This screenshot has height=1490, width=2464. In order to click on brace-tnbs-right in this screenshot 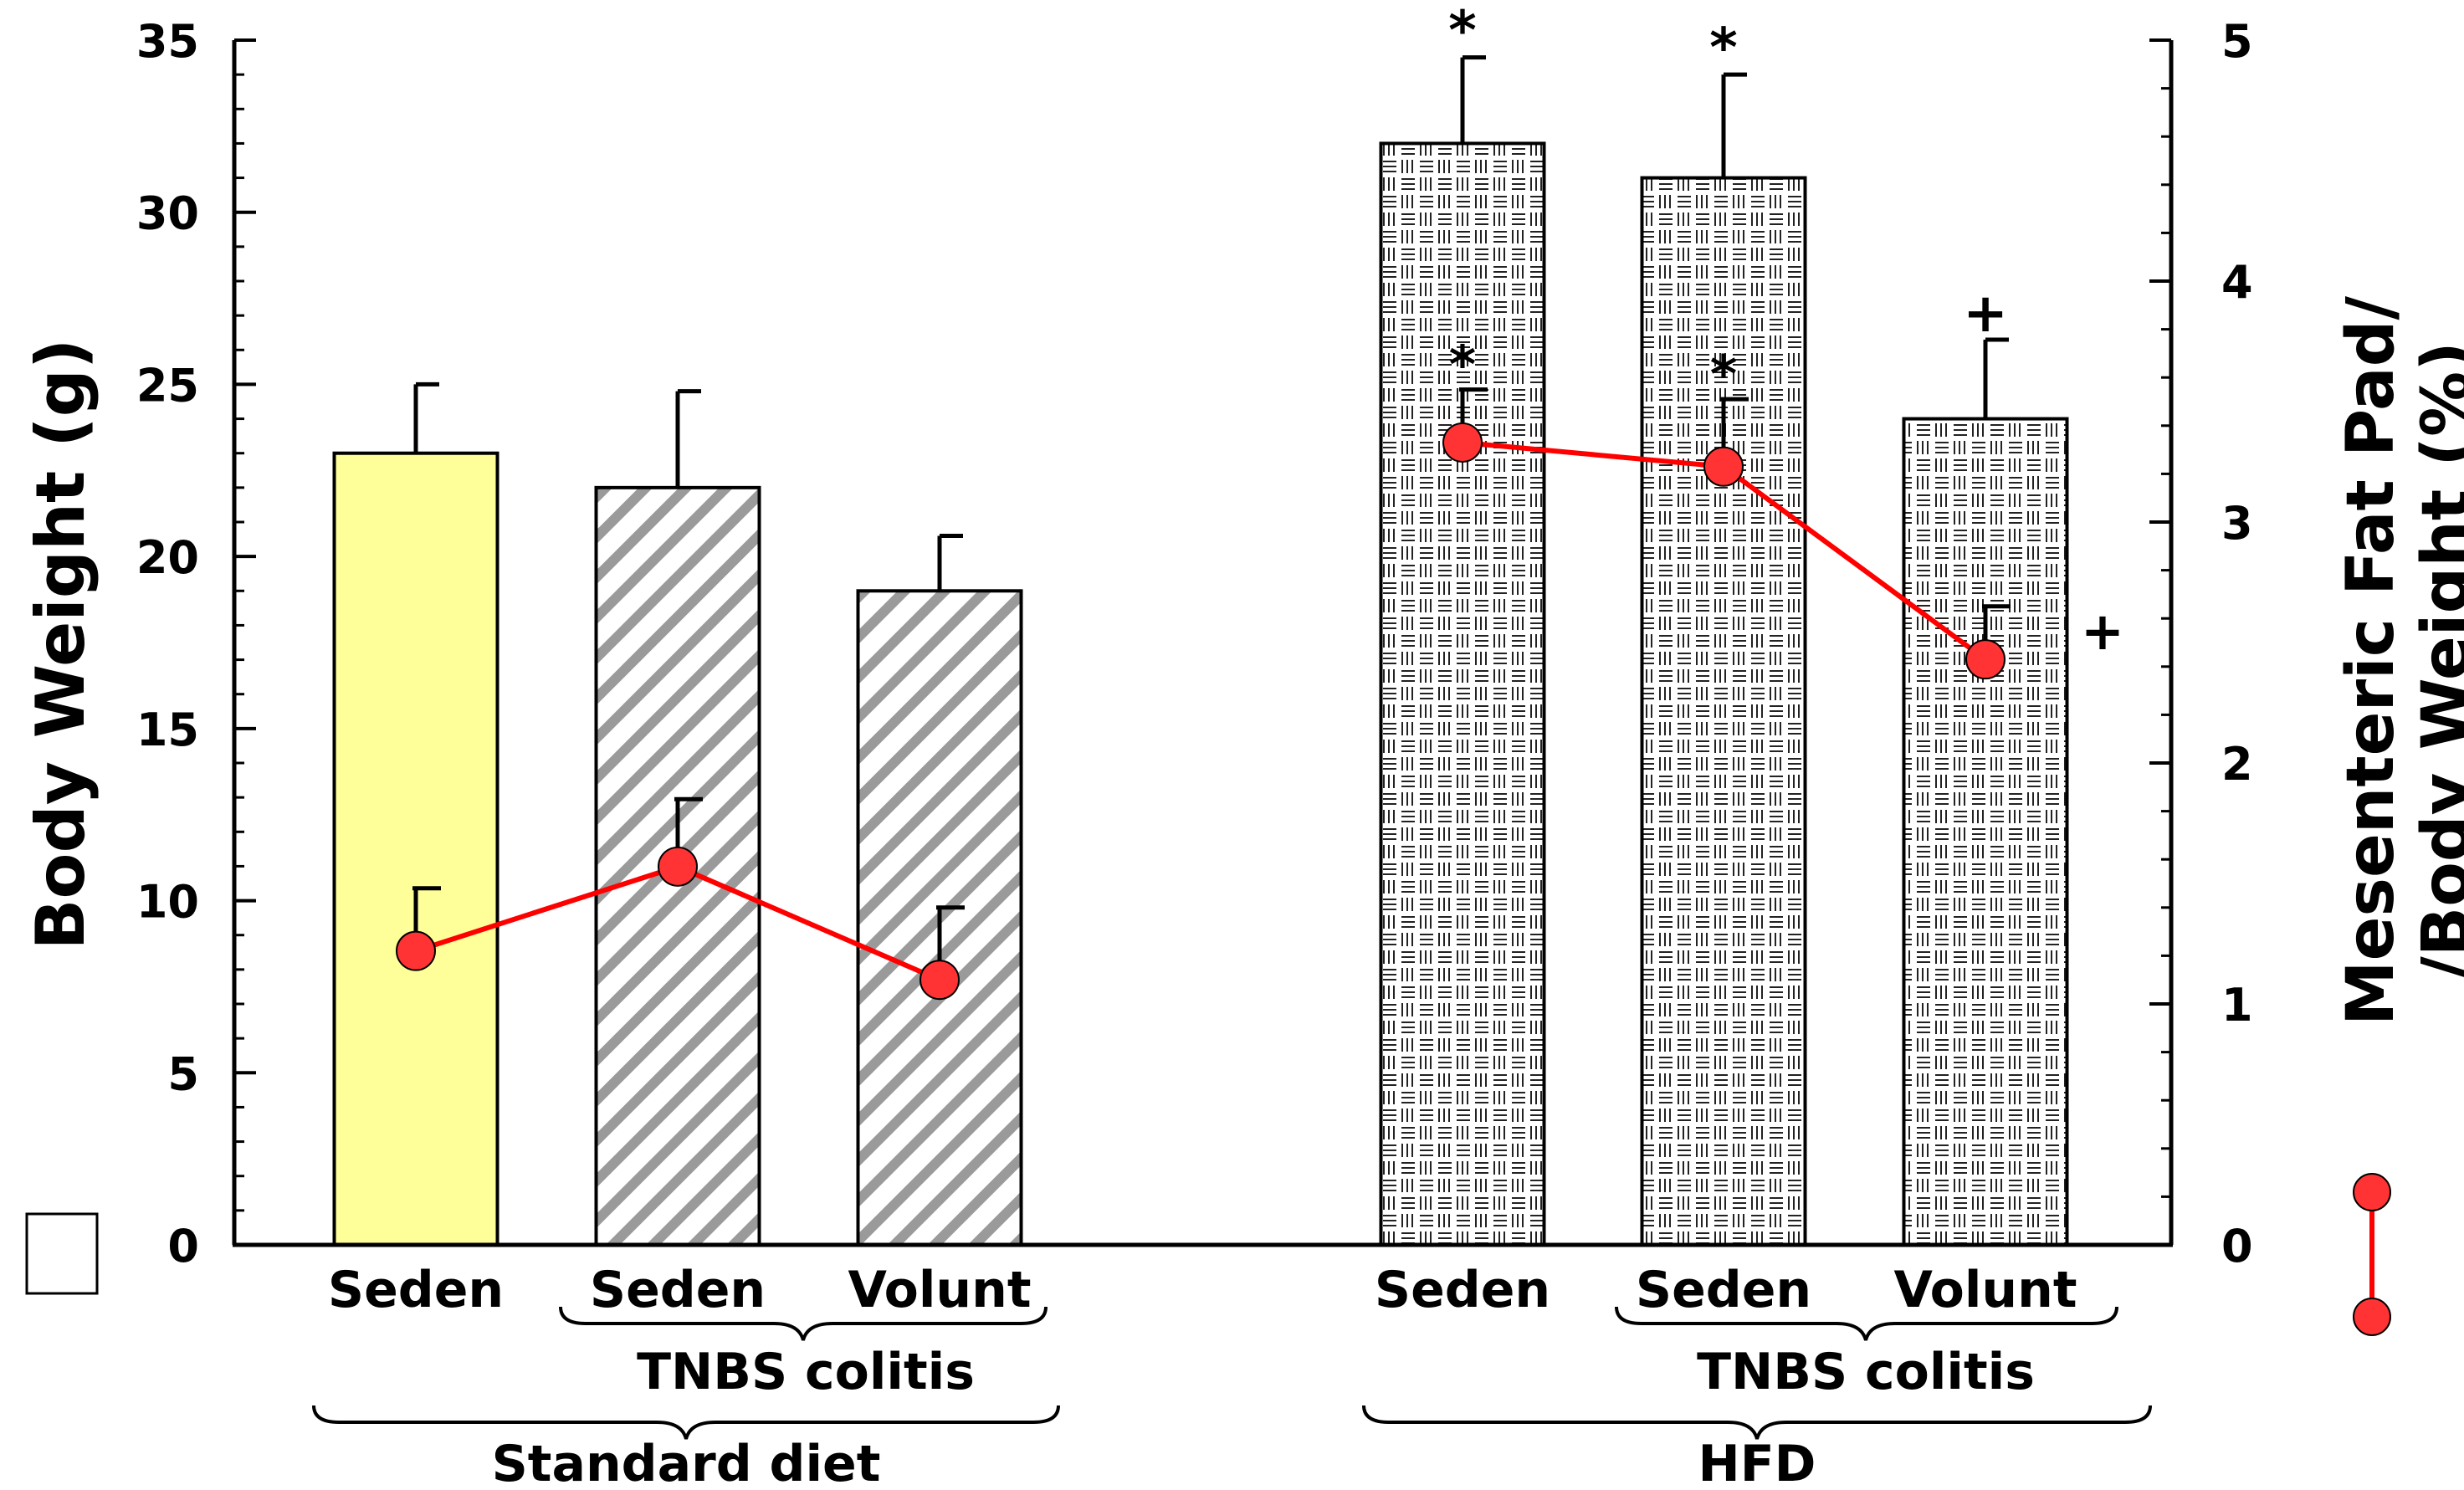, I will do `click(1866, 1323)`.